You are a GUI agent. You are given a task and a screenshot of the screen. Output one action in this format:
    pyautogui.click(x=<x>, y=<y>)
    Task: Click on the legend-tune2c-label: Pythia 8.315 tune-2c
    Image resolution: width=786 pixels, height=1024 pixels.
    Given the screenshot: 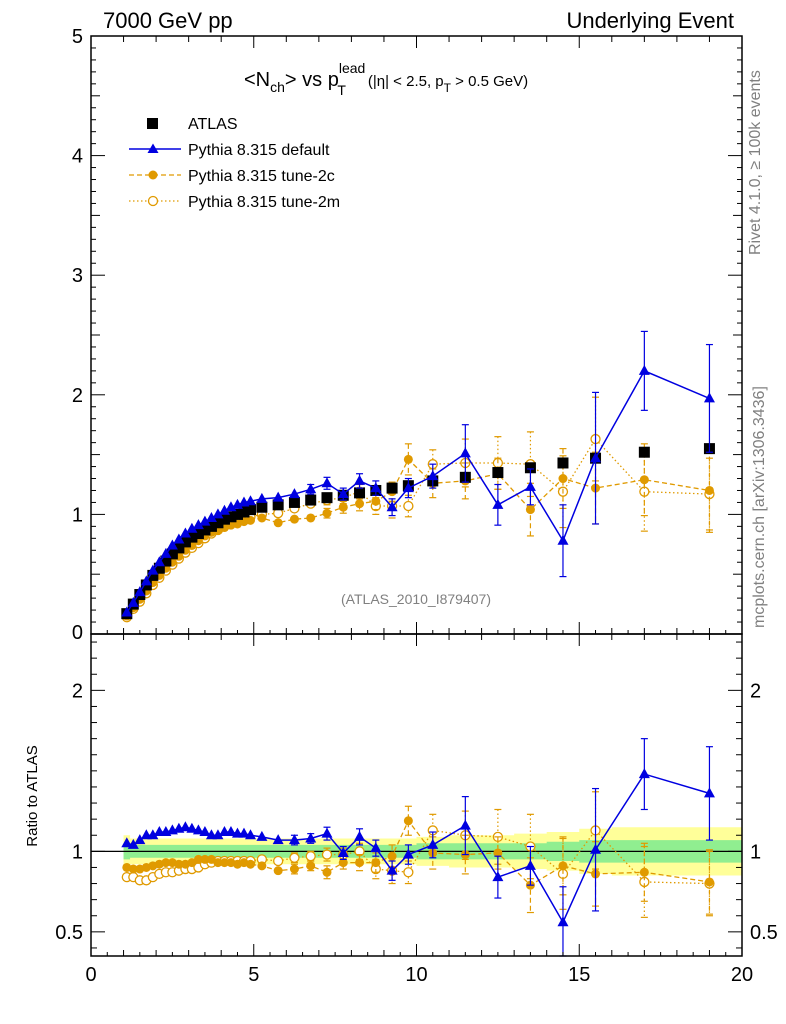 What is the action you would take?
    pyautogui.click(x=261, y=176)
    